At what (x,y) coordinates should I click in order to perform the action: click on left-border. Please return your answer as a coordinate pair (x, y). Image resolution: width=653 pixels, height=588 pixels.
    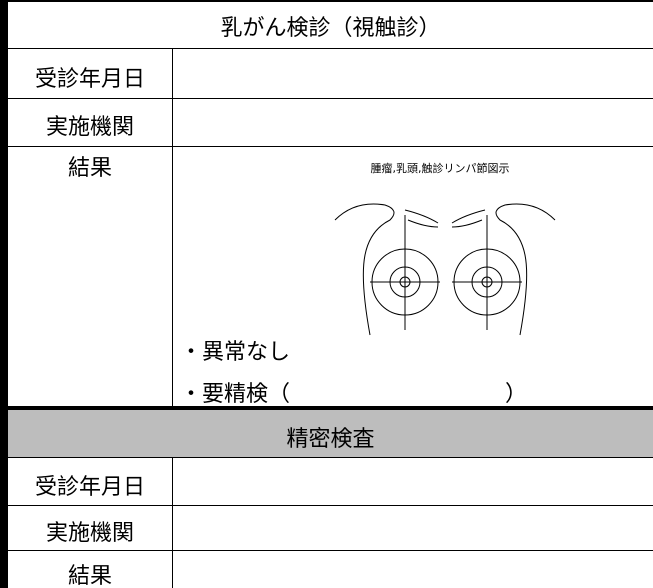
    Looking at the image, I should click on (4, 294).